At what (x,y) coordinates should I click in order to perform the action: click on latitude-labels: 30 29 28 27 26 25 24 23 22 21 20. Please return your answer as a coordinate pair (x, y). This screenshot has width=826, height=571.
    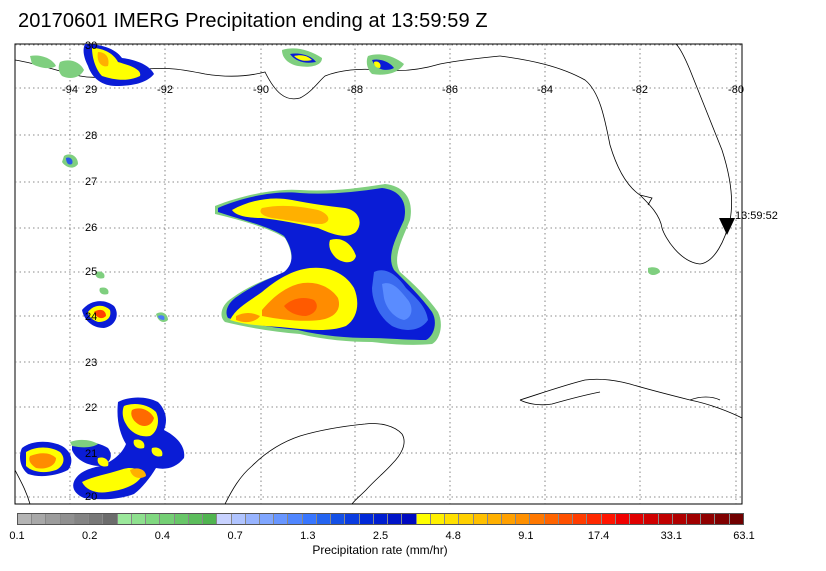
    Looking at the image, I should click on (91, 271).